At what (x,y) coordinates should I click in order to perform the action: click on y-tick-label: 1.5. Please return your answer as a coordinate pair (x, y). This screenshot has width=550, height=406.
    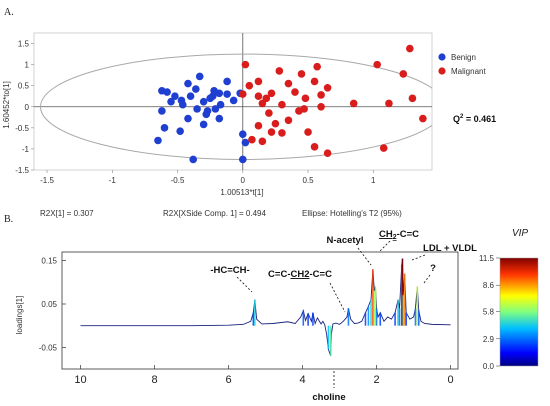
    Looking at the image, I should click on (24, 44).